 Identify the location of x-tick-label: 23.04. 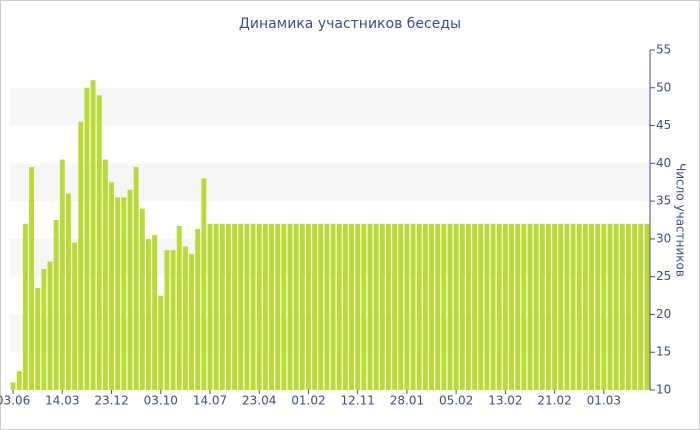
(259, 401).